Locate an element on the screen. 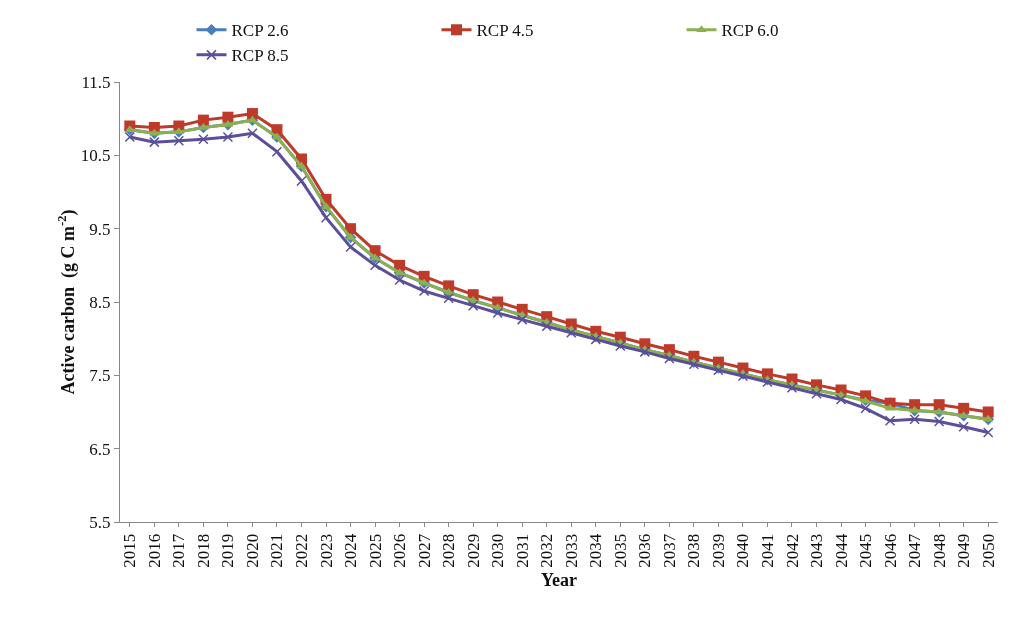 The height and width of the screenshot is (617, 1020). x-tick-label: 2044 is located at coordinates (841, 550).